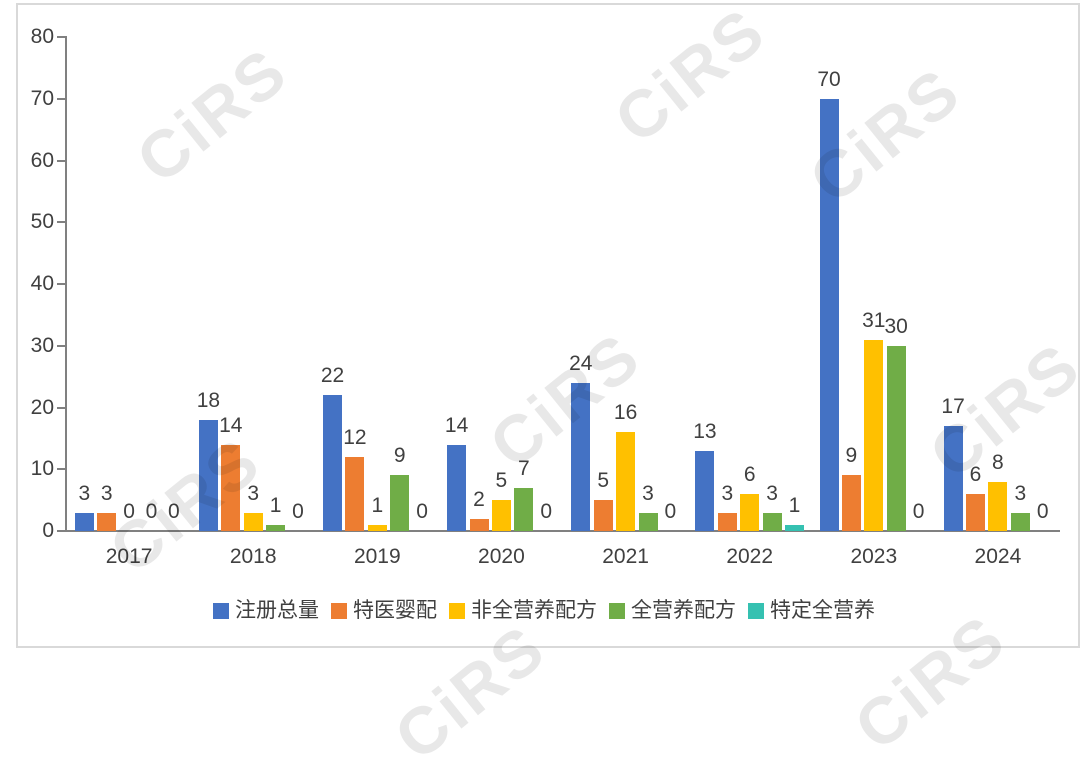  I want to click on legend-label: 全营养配方, so click(683, 610).